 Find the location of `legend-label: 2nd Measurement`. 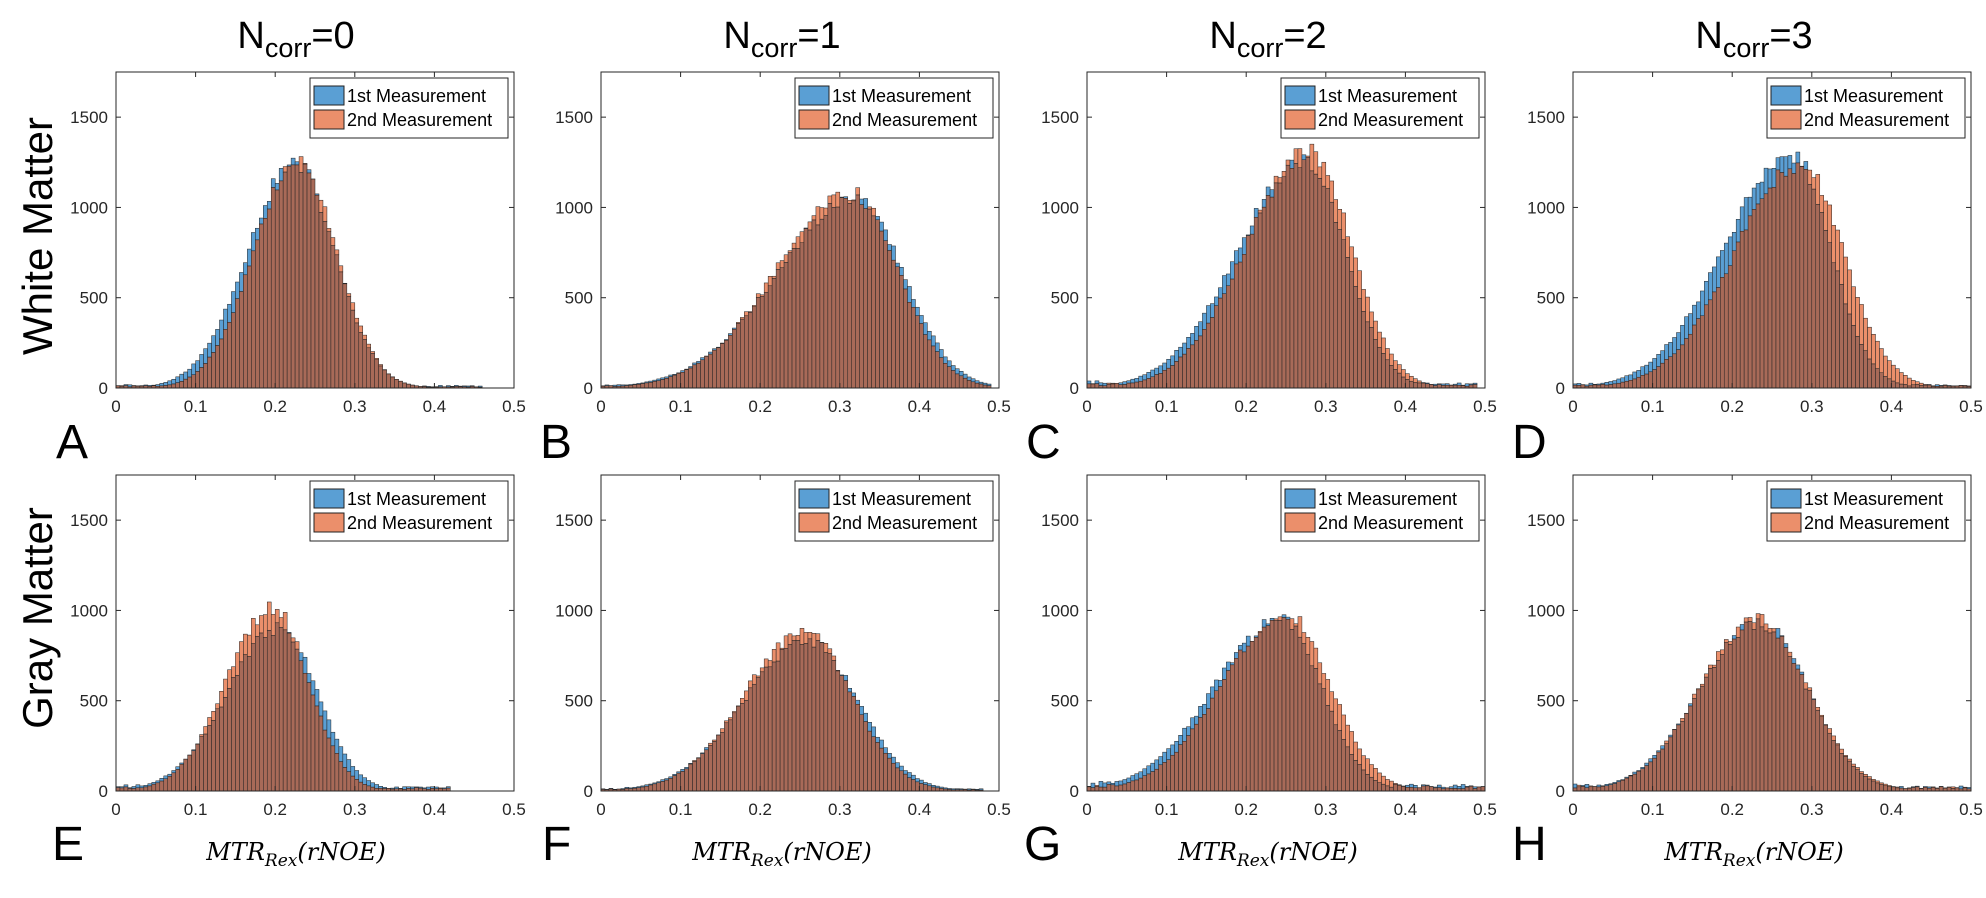

legend-label: 2nd Measurement is located at coordinates (1390, 523).